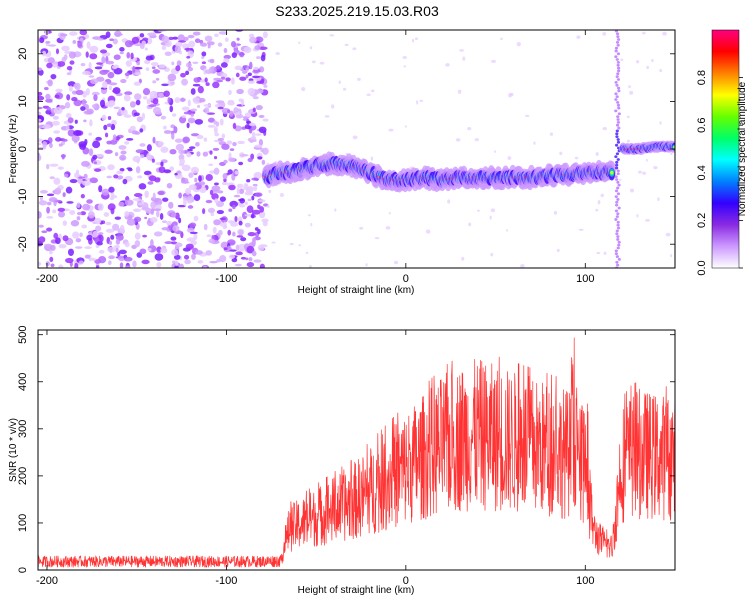  I want to click on snr-y-tick-label: 0, so click(23, 570).